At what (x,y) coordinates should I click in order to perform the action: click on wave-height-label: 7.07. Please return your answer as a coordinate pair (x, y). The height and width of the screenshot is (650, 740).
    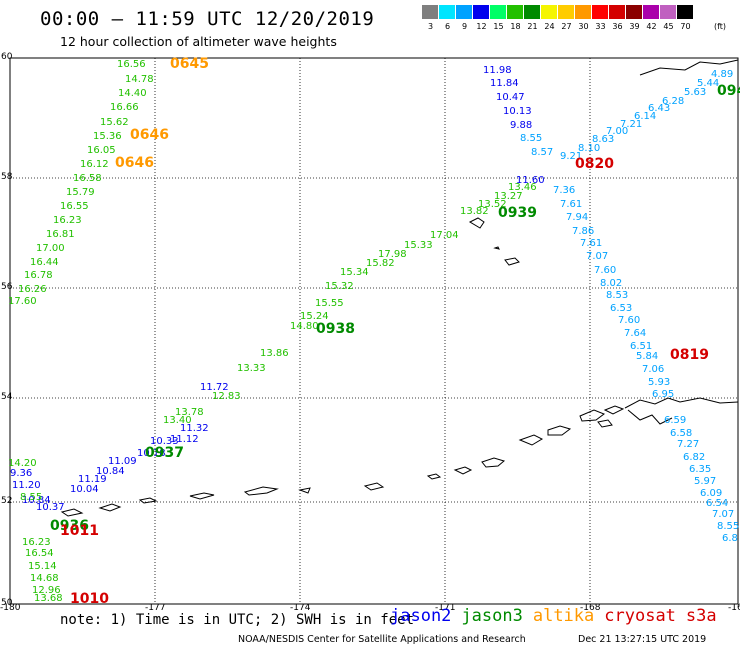
    Looking at the image, I should click on (723, 514).